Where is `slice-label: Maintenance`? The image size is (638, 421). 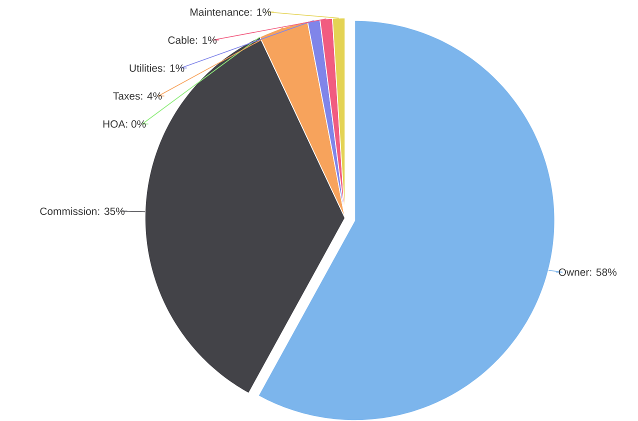 slice-label: Maintenance is located at coordinates (220, 12).